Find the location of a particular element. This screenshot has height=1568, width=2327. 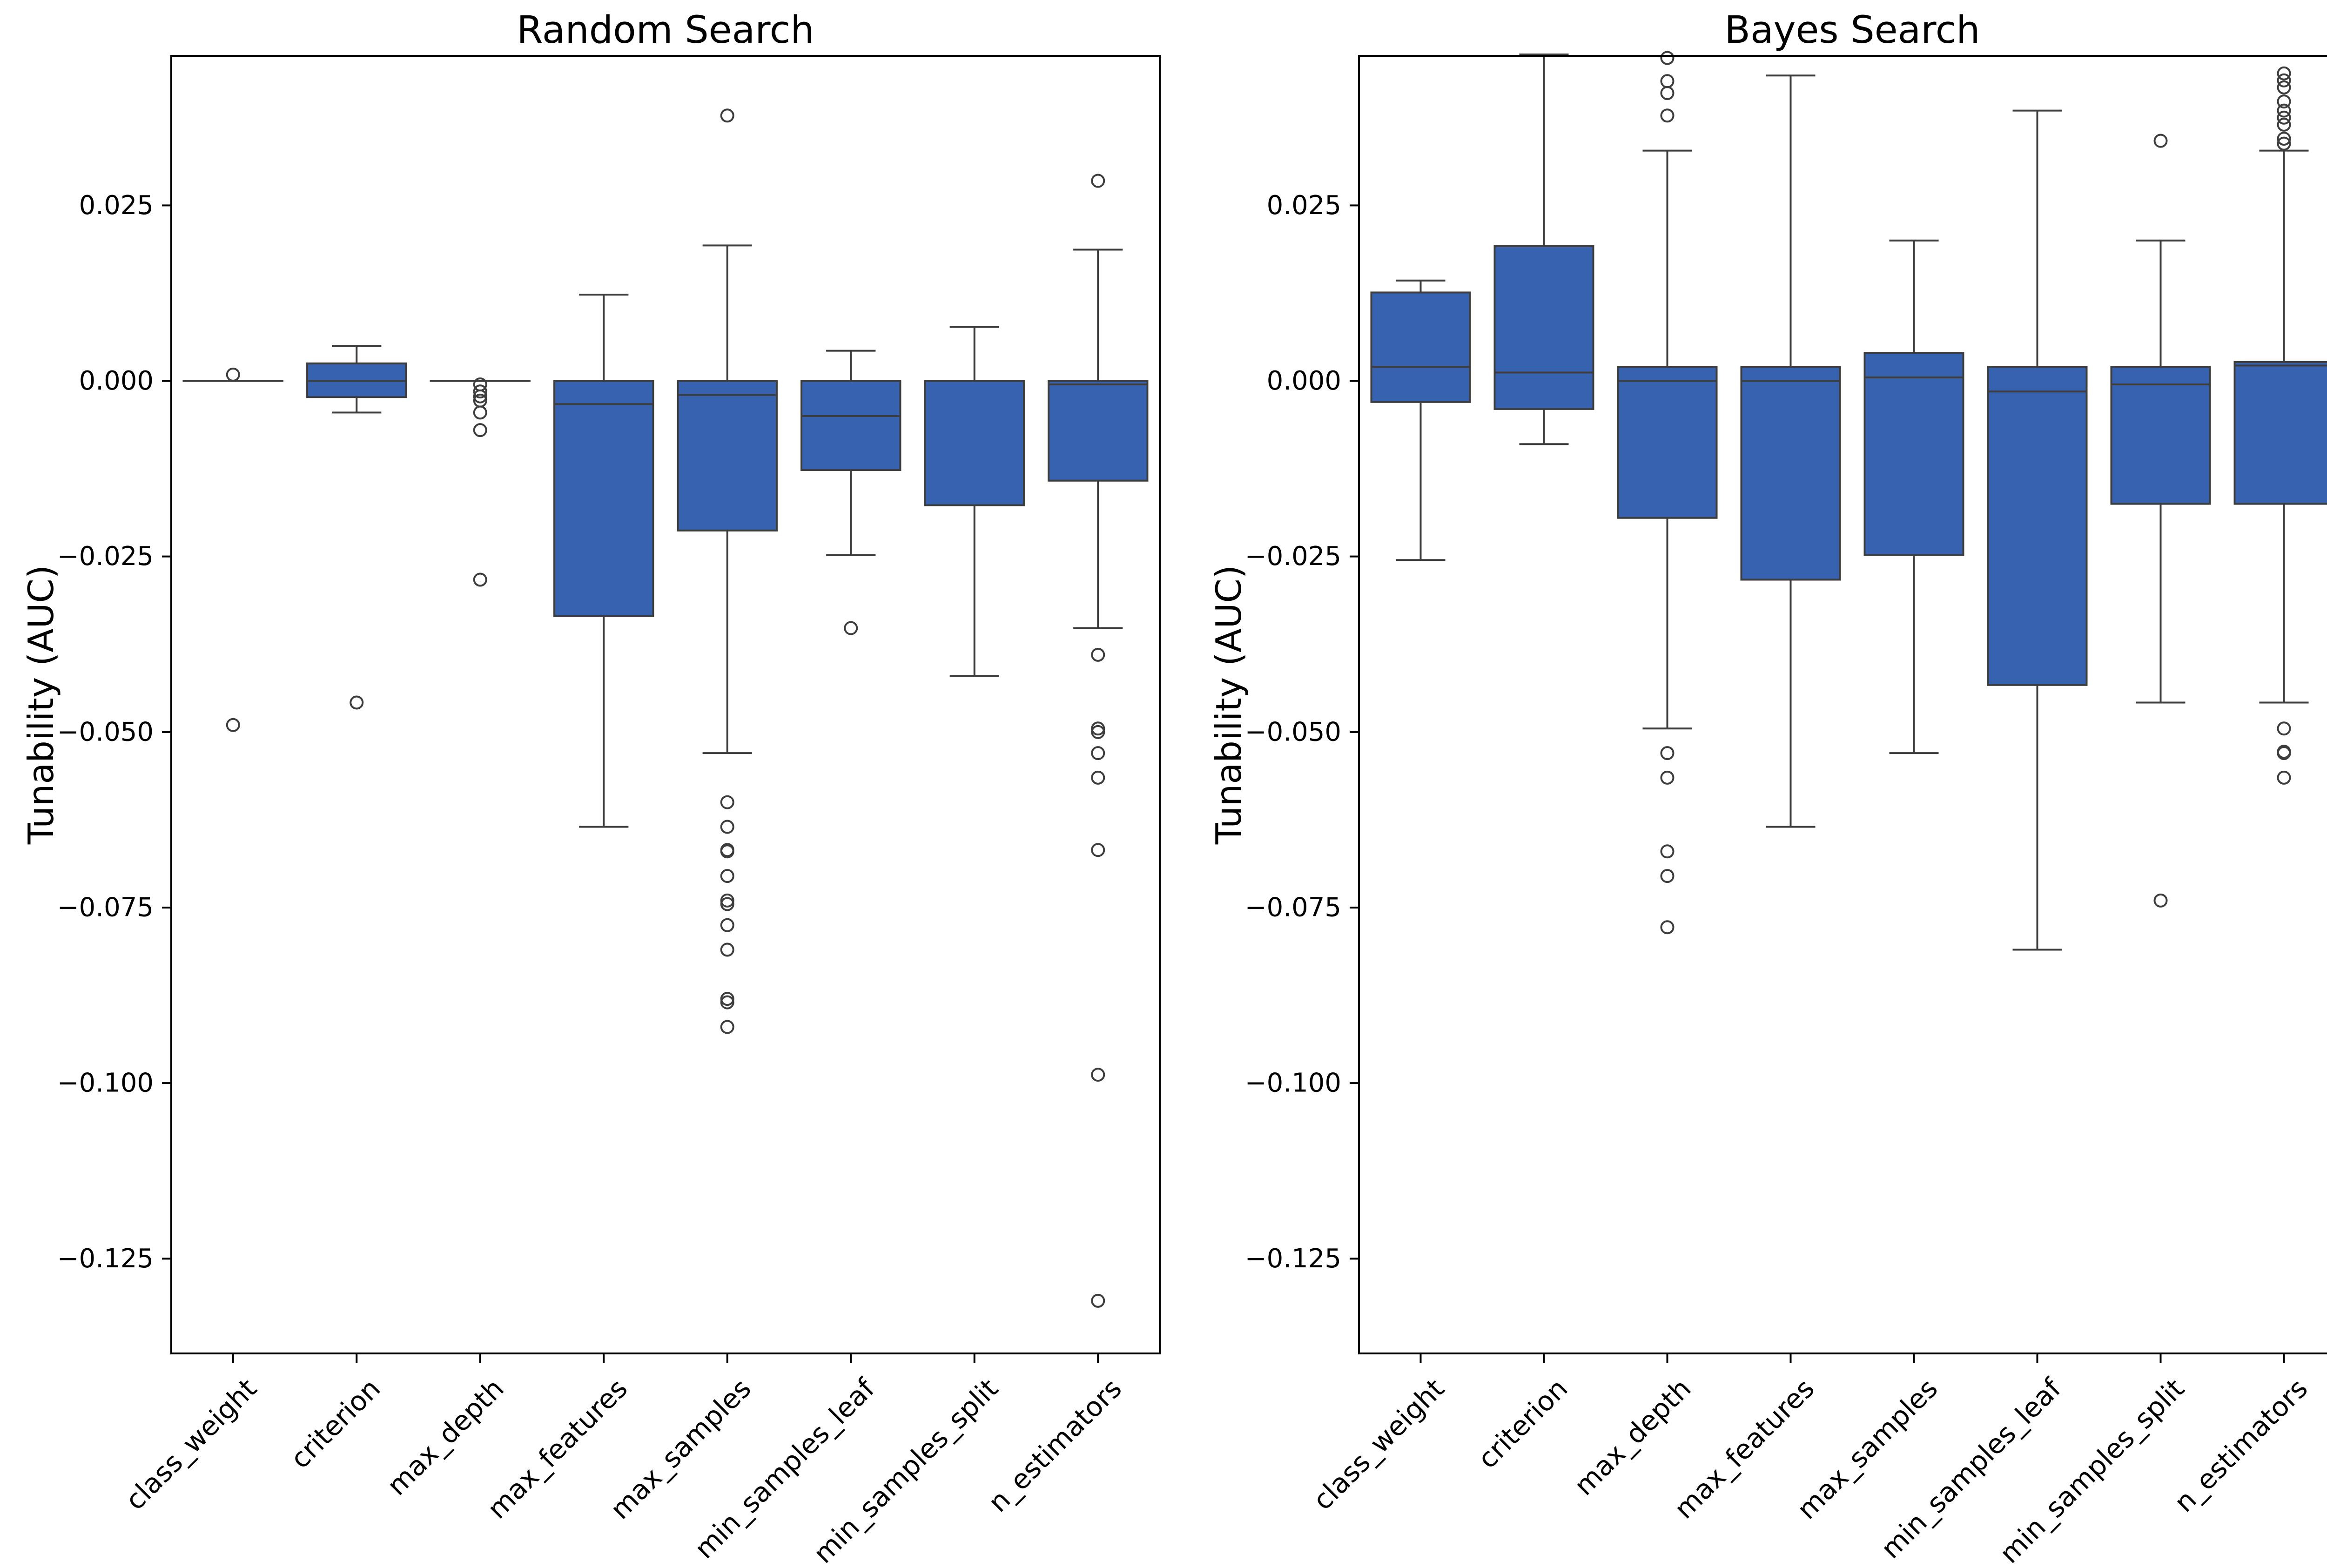

y-tick-label: −0.025 is located at coordinates (1293, 556).